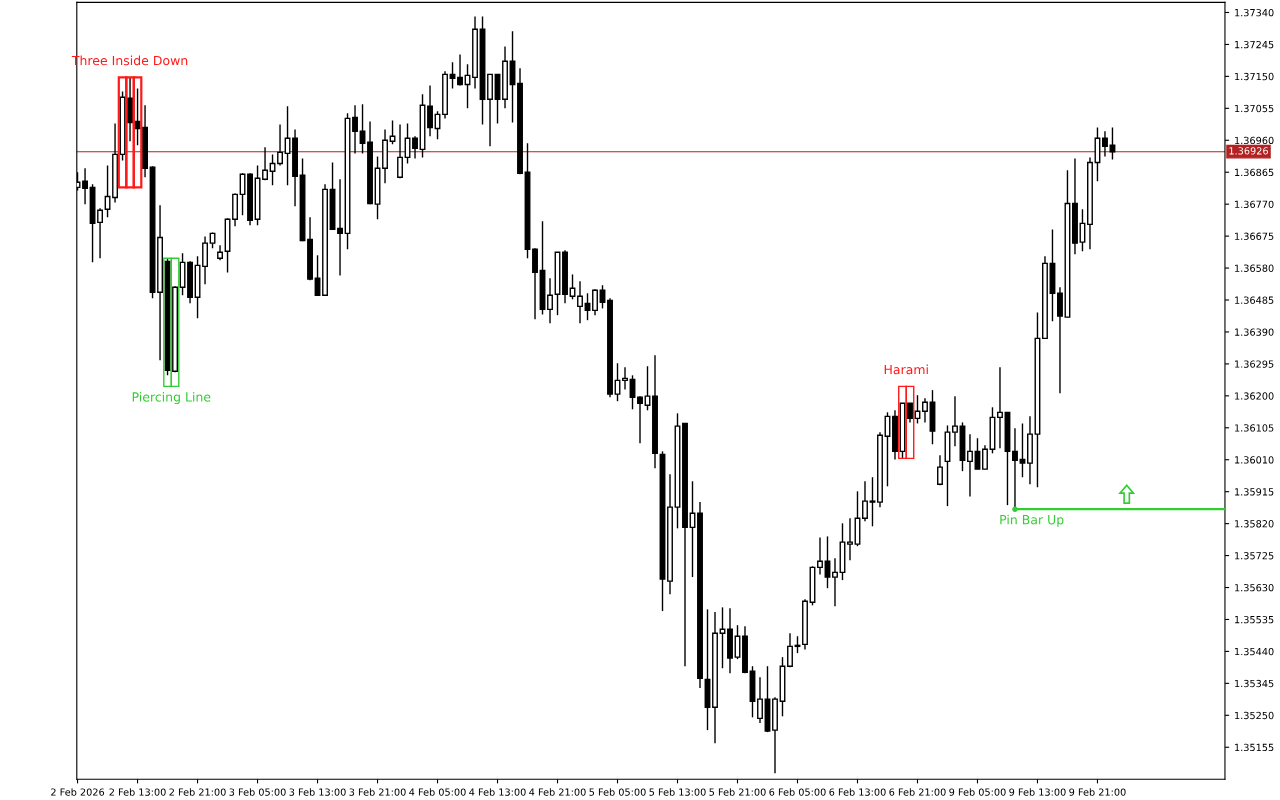  What do you see at coordinates (1254, 556) in the screenshot?
I see `y-tick-label: 1.35725` at bounding box center [1254, 556].